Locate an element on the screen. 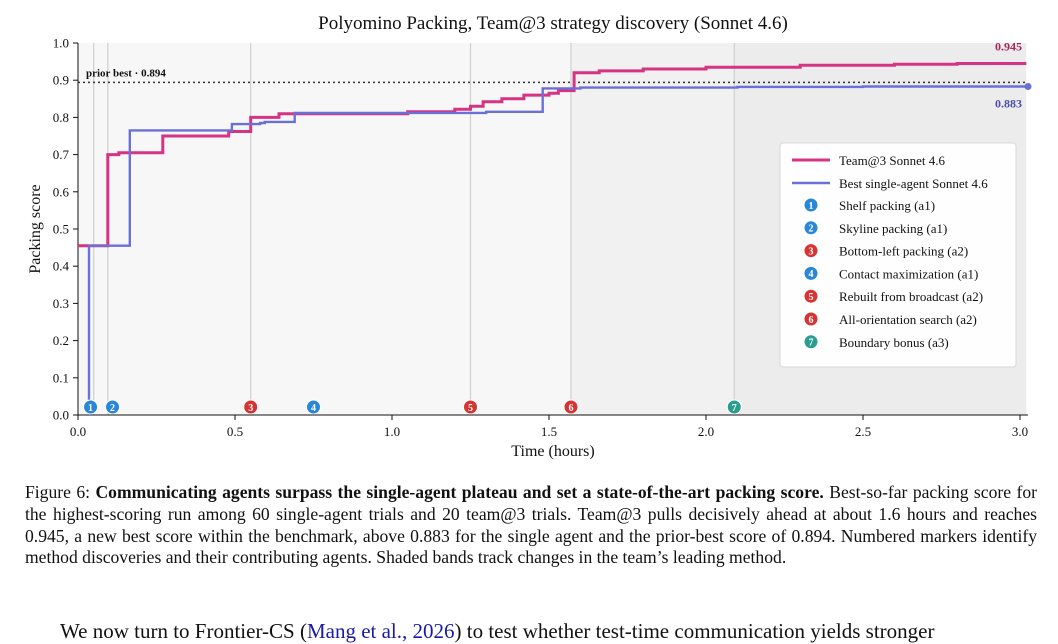 The image size is (1058, 644). x-tick-label: 2.0 is located at coordinates (706, 431).